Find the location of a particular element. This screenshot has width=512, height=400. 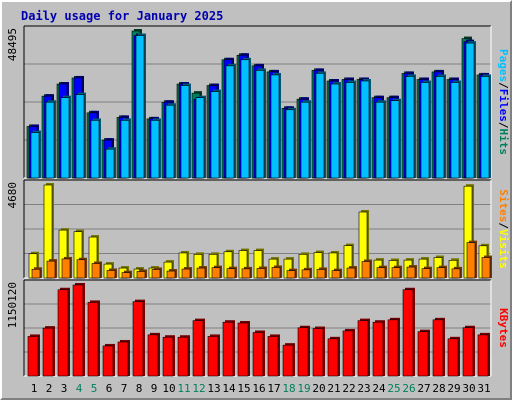

legend-files: Files is located at coordinates (503, 105).